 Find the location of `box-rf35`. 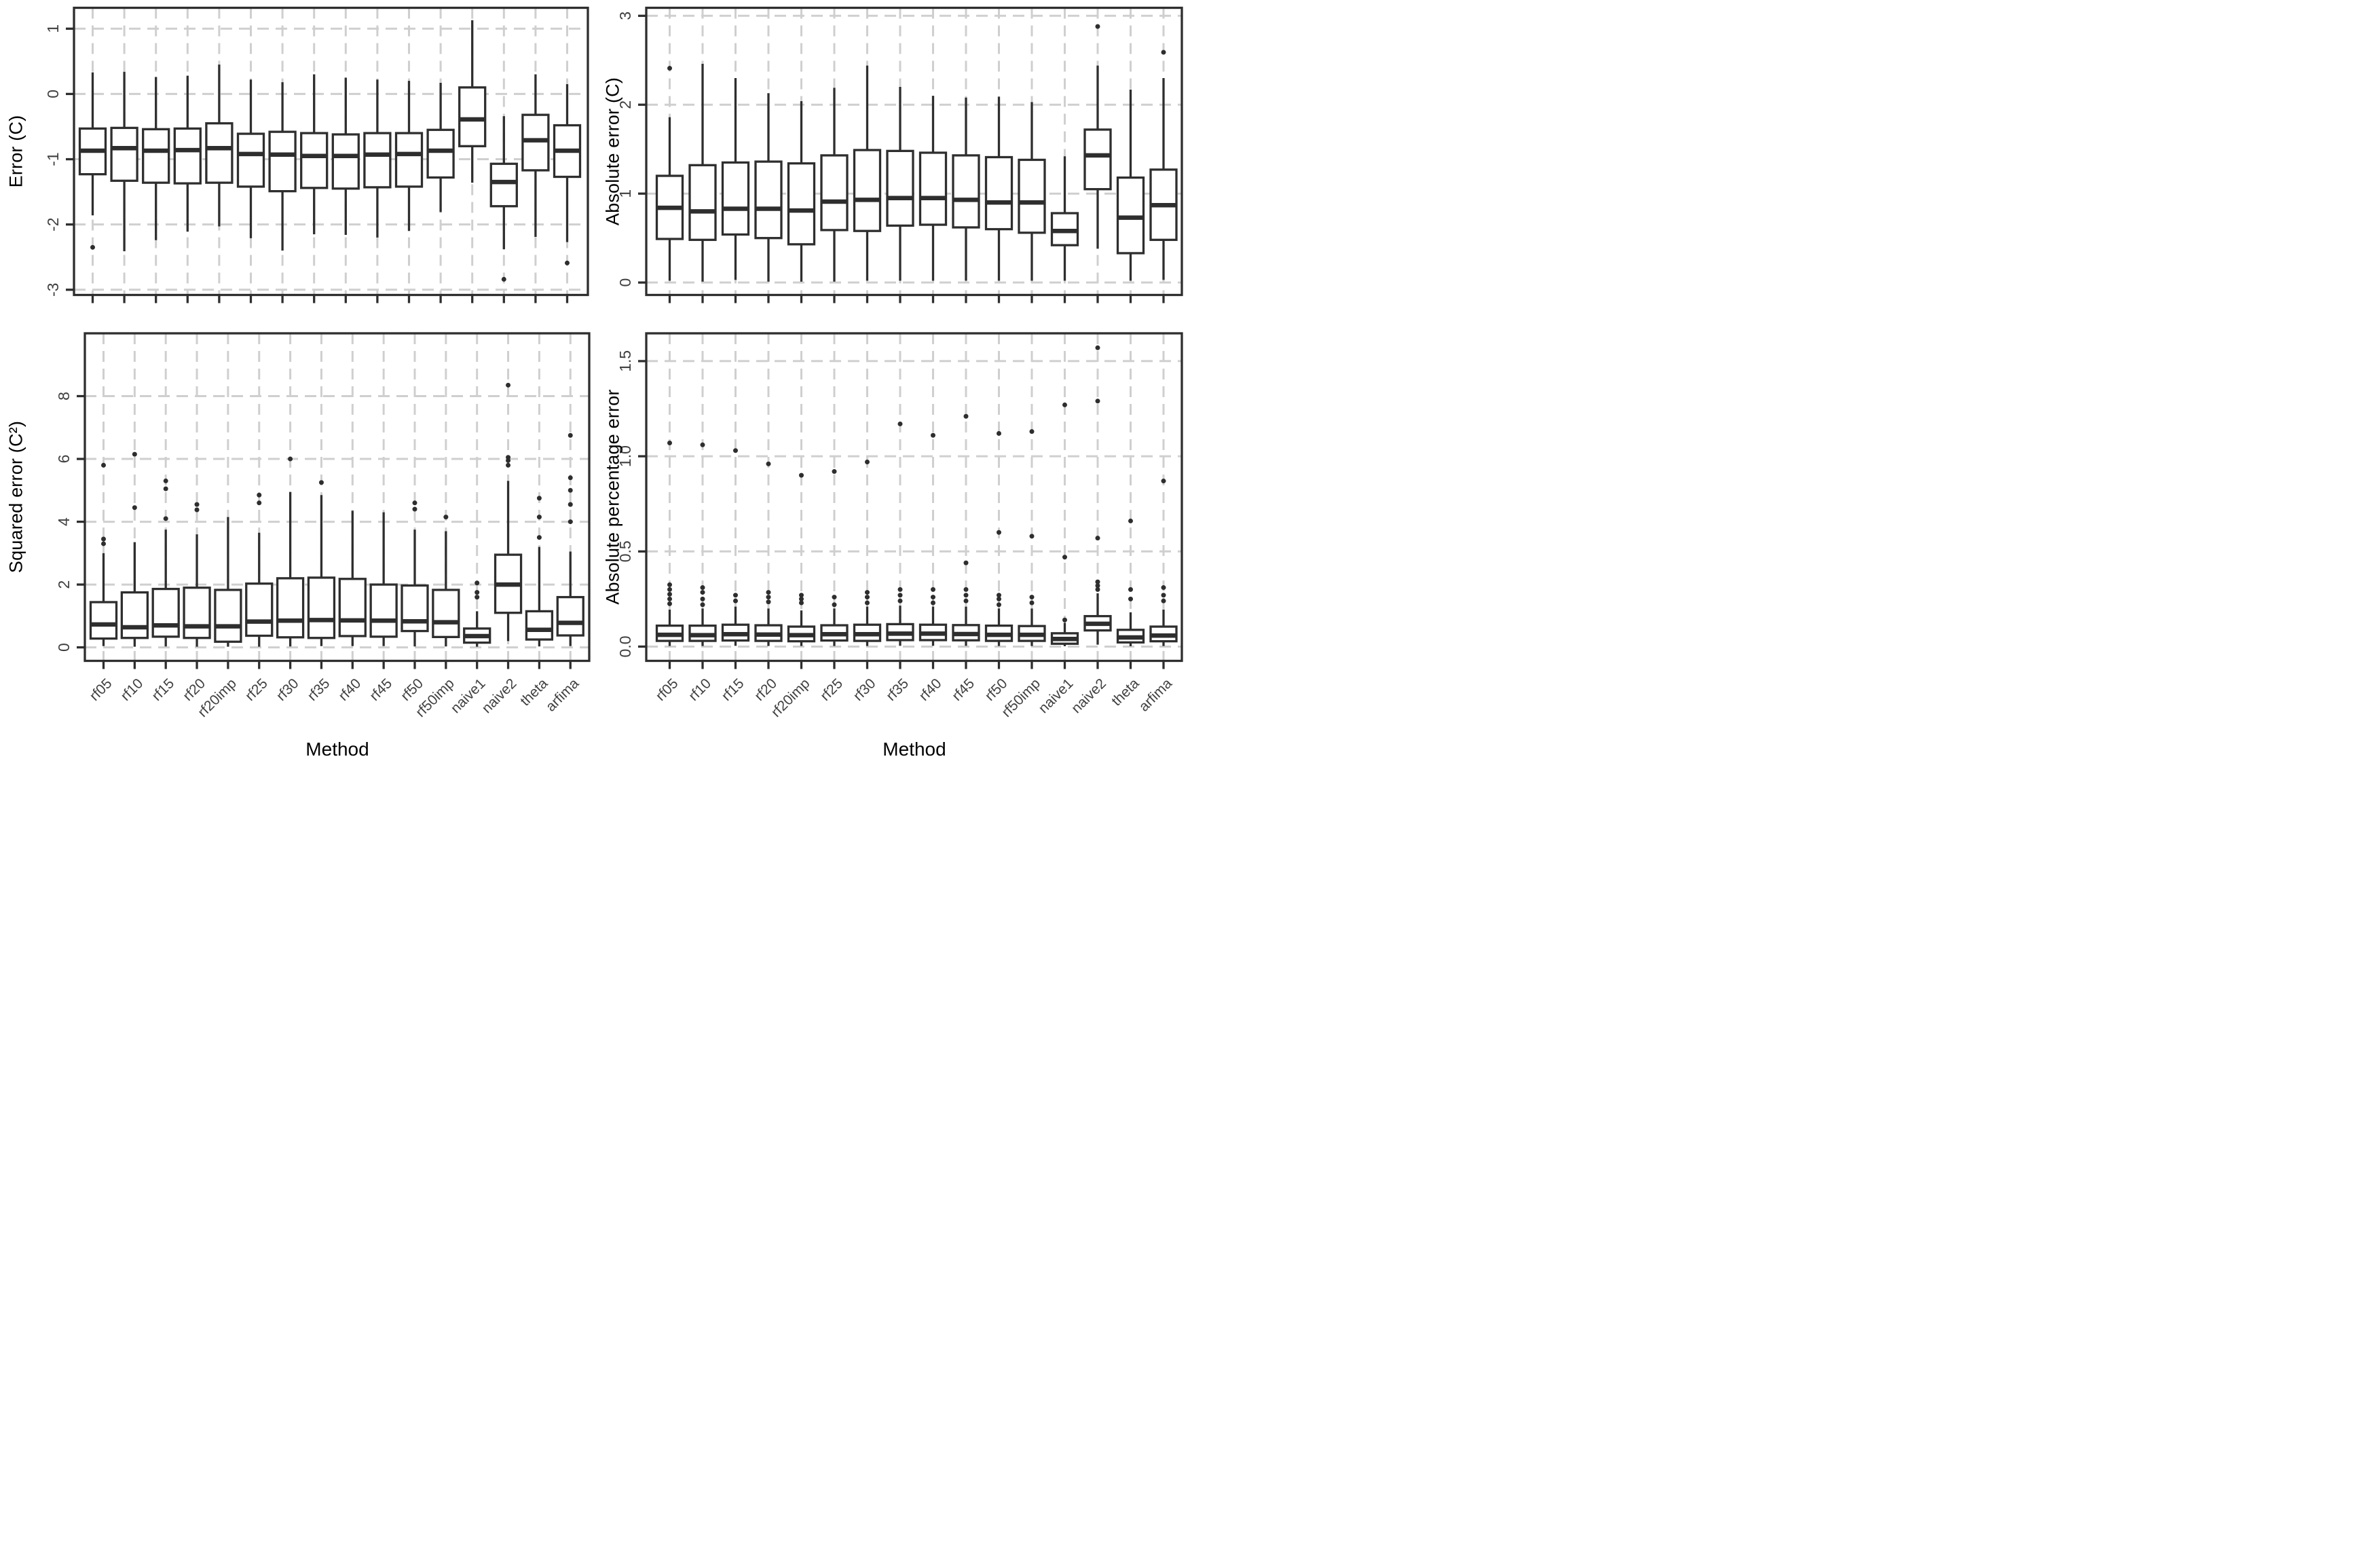

box-rf35 is located at coordinates (321, 563).